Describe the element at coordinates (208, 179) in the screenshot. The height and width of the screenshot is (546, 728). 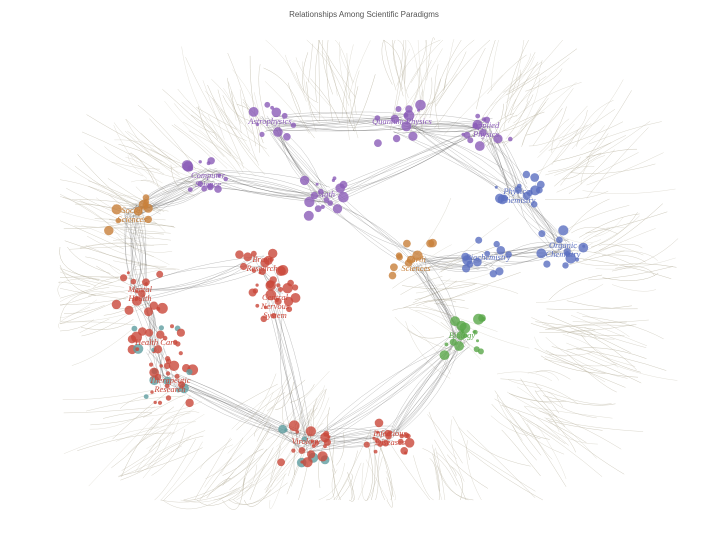
I see `paradigm-label-computer-science: Computer Science` at that location.